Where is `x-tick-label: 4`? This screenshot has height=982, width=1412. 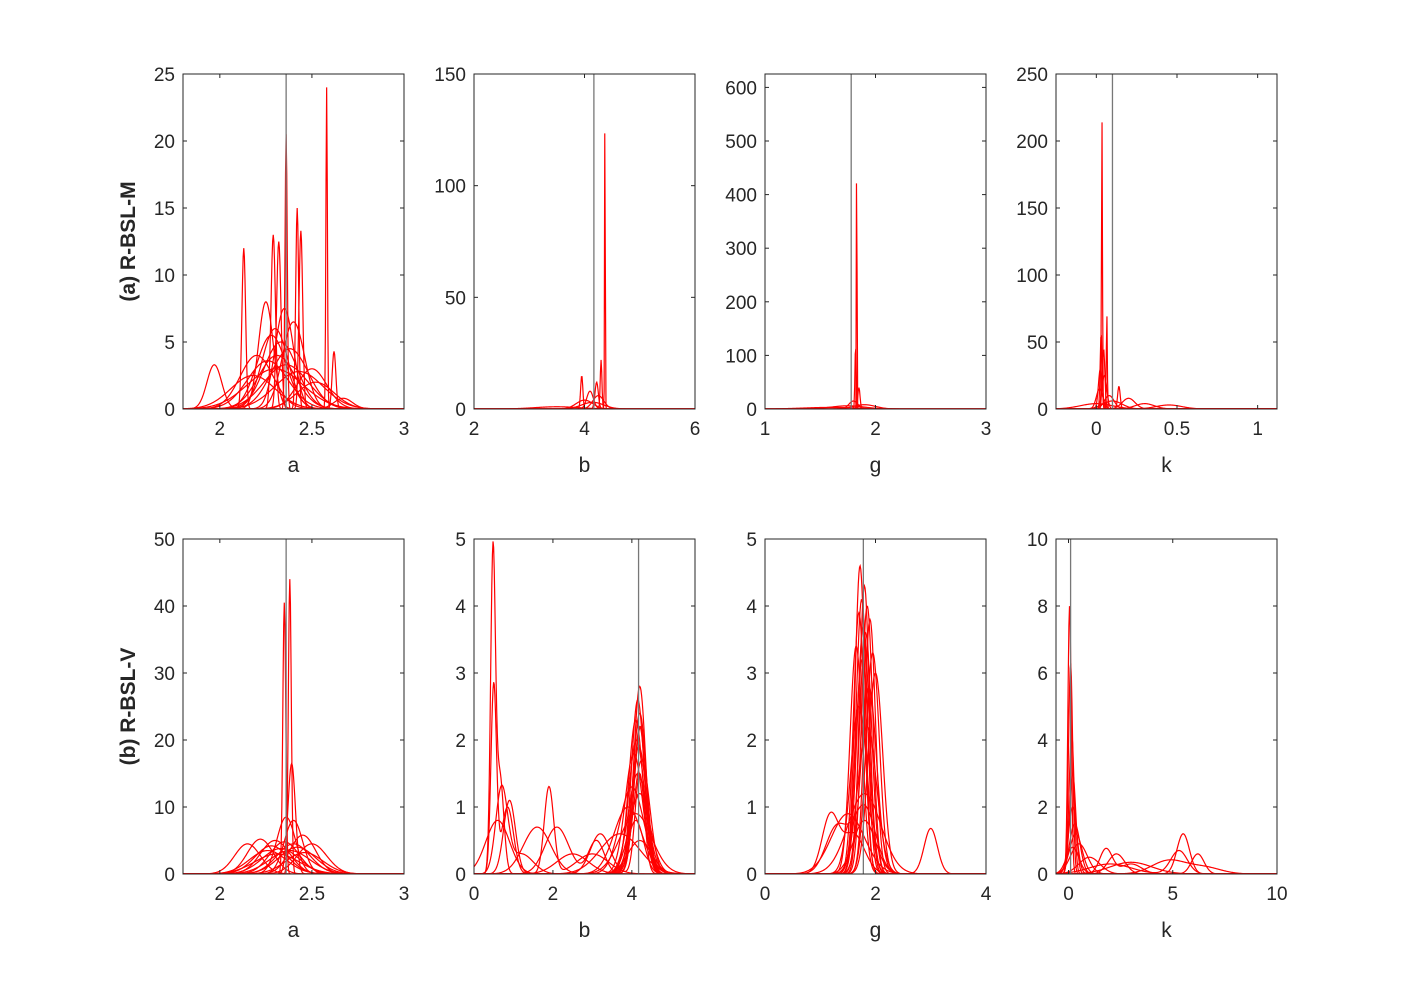 x-tick-label: 4 is located at coordinates (986, 894).